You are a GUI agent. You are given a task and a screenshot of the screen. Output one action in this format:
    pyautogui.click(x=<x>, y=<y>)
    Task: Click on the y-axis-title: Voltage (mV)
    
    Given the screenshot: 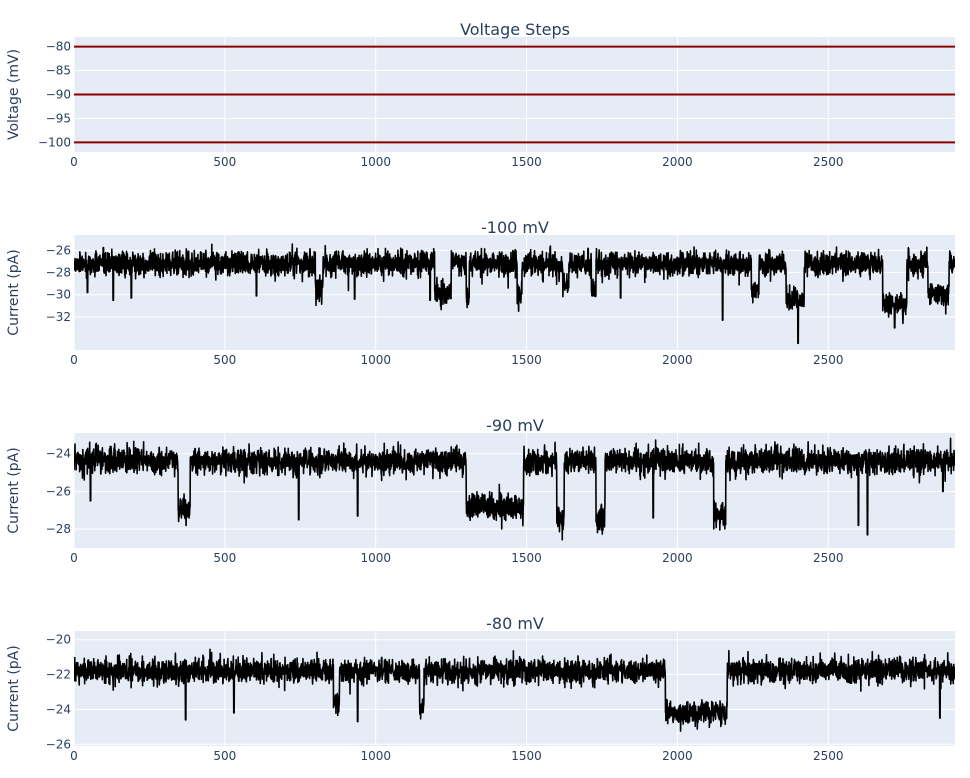 What is the action you would take?
    pyautogui.click(x=14, y=94)
    